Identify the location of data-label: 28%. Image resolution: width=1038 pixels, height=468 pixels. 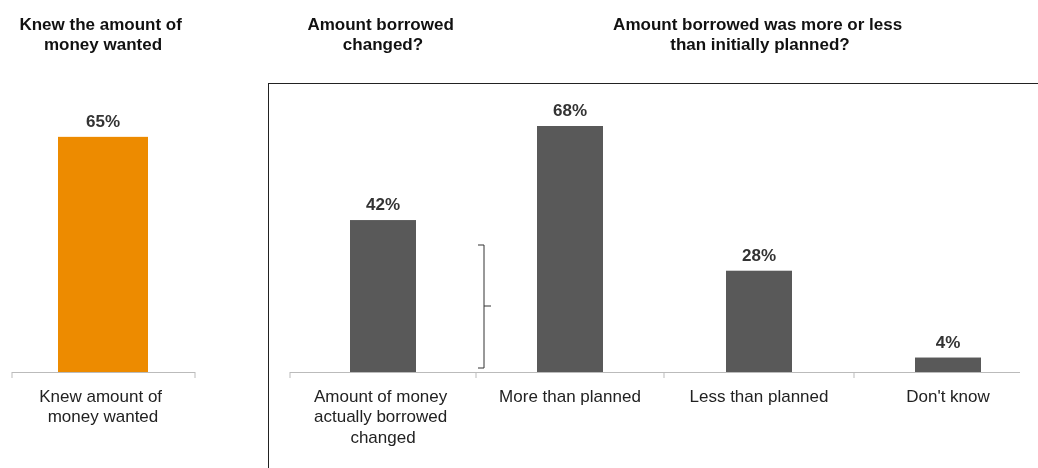
(759, 255).